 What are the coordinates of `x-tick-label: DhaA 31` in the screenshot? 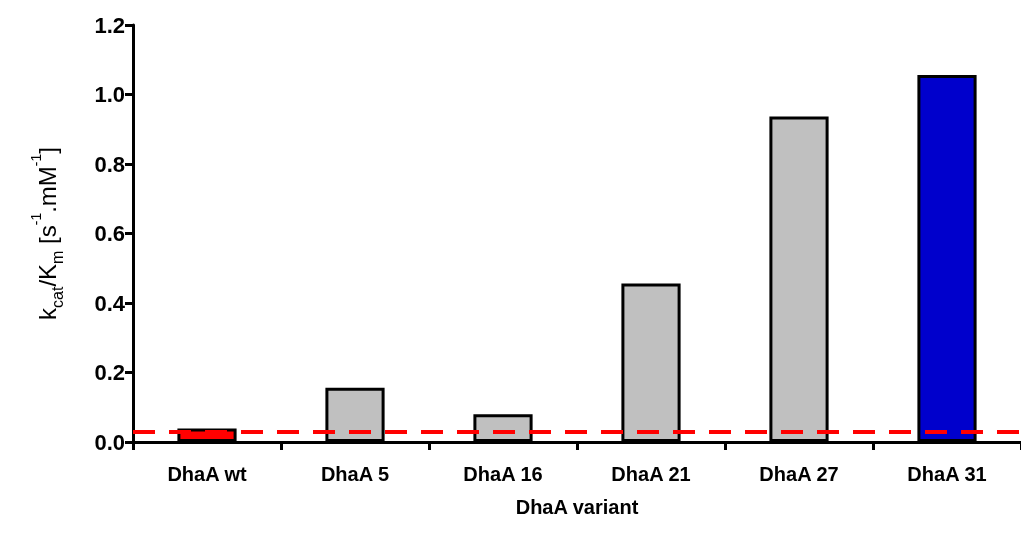 It's located at (947, 474).